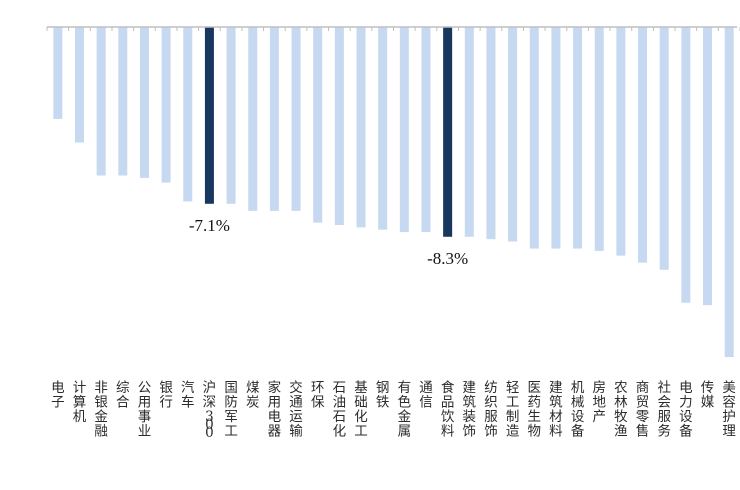  I want to click on category-label: 建筑装饰, so click(470, 410).